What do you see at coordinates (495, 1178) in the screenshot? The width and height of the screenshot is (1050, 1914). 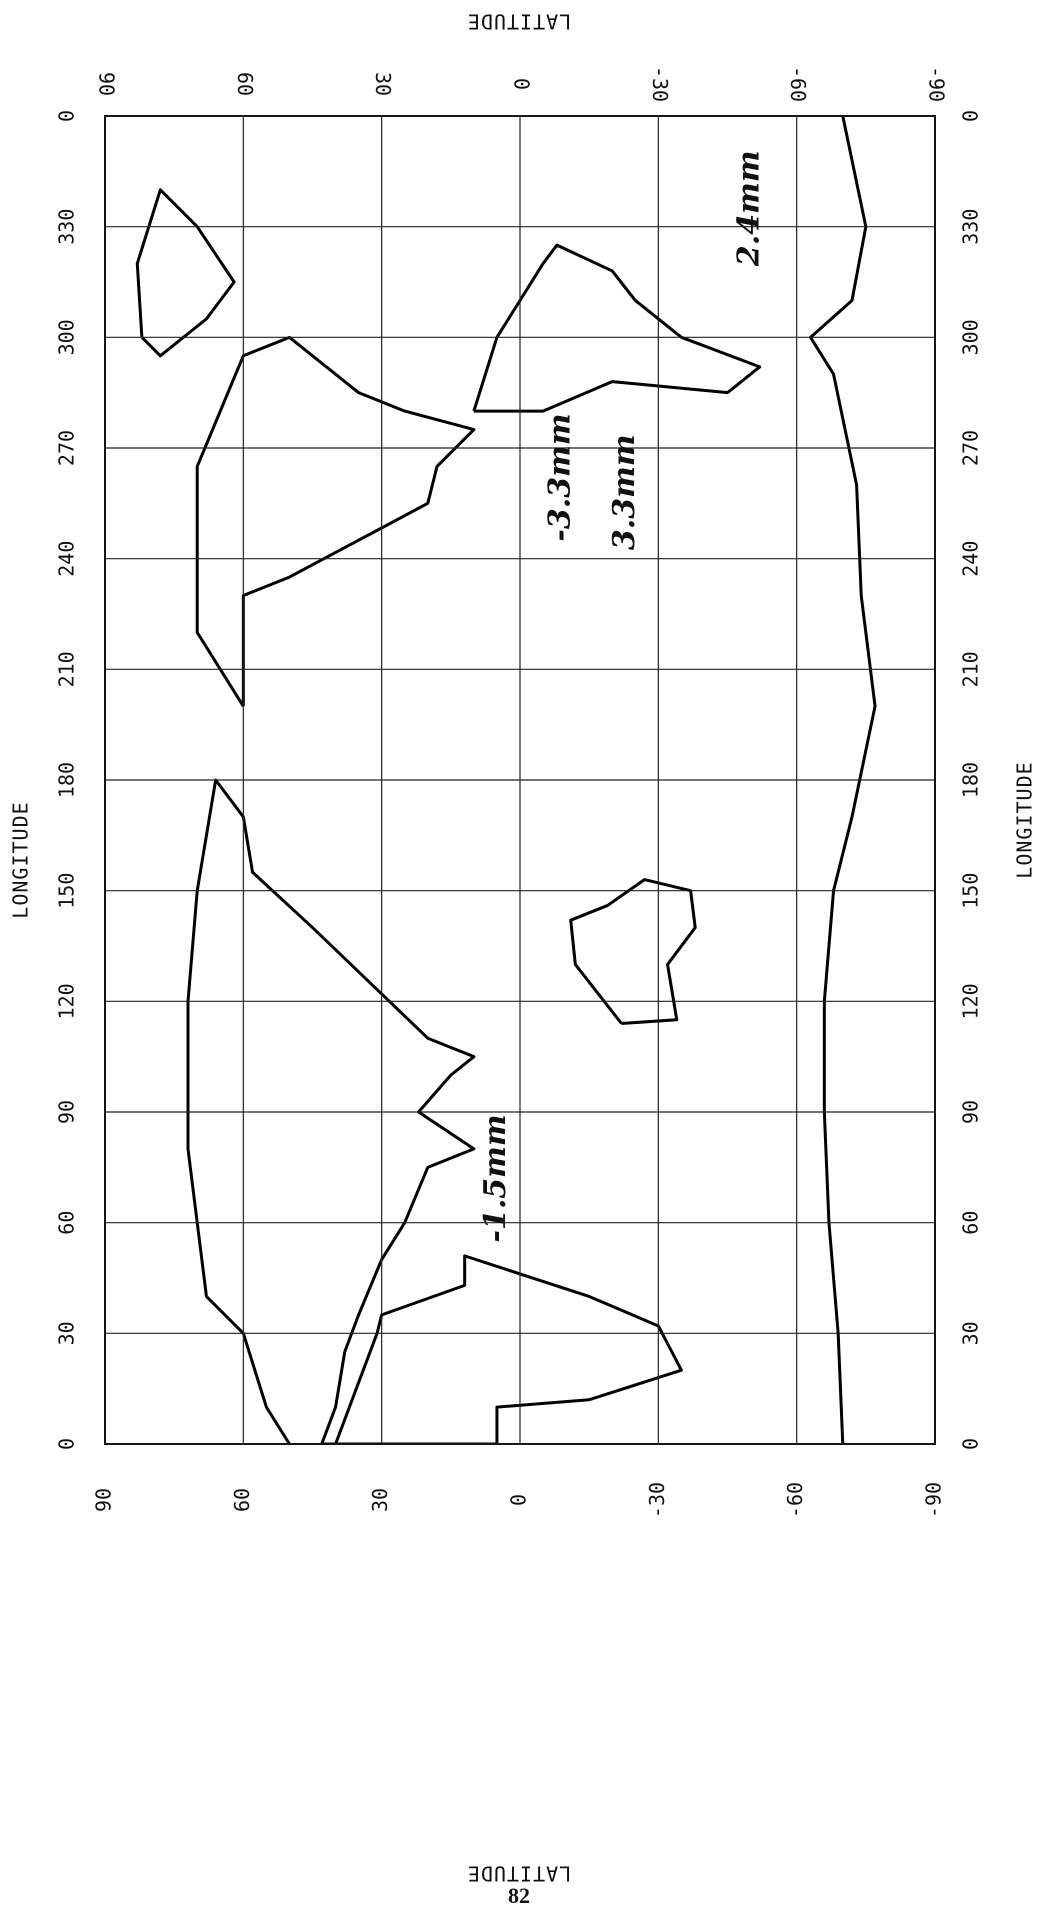 I see `handwritten-annotation: -1.5mm` at bounding box center [495, 1178].